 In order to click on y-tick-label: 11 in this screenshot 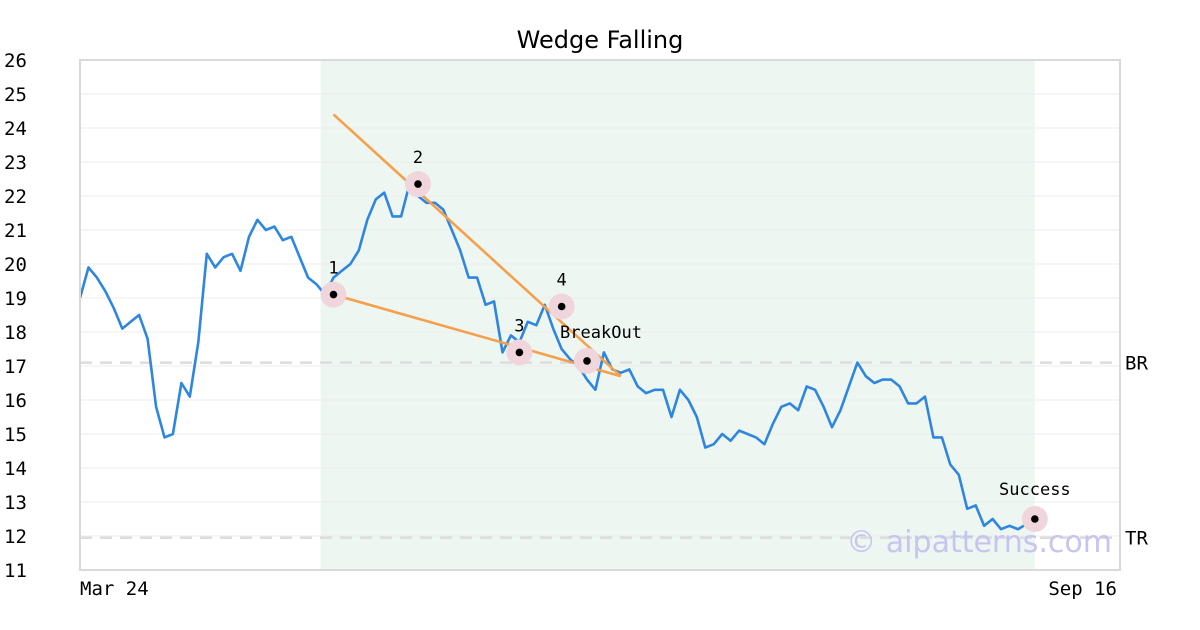, I will do `click(15, 571)`.